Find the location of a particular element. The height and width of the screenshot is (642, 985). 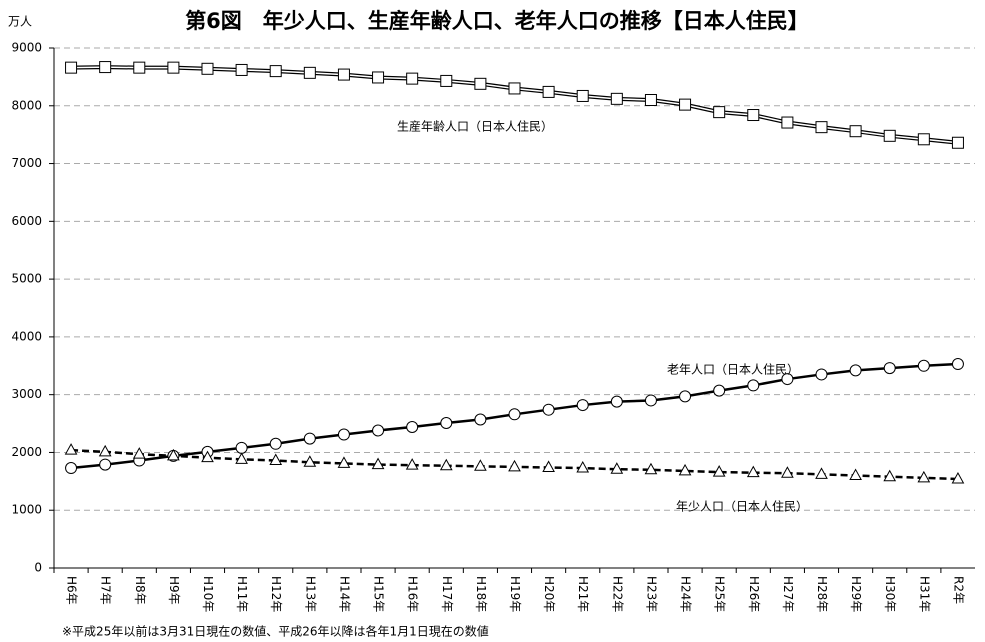

x-tick-label: R2年 is located at coordinates (958, 590).